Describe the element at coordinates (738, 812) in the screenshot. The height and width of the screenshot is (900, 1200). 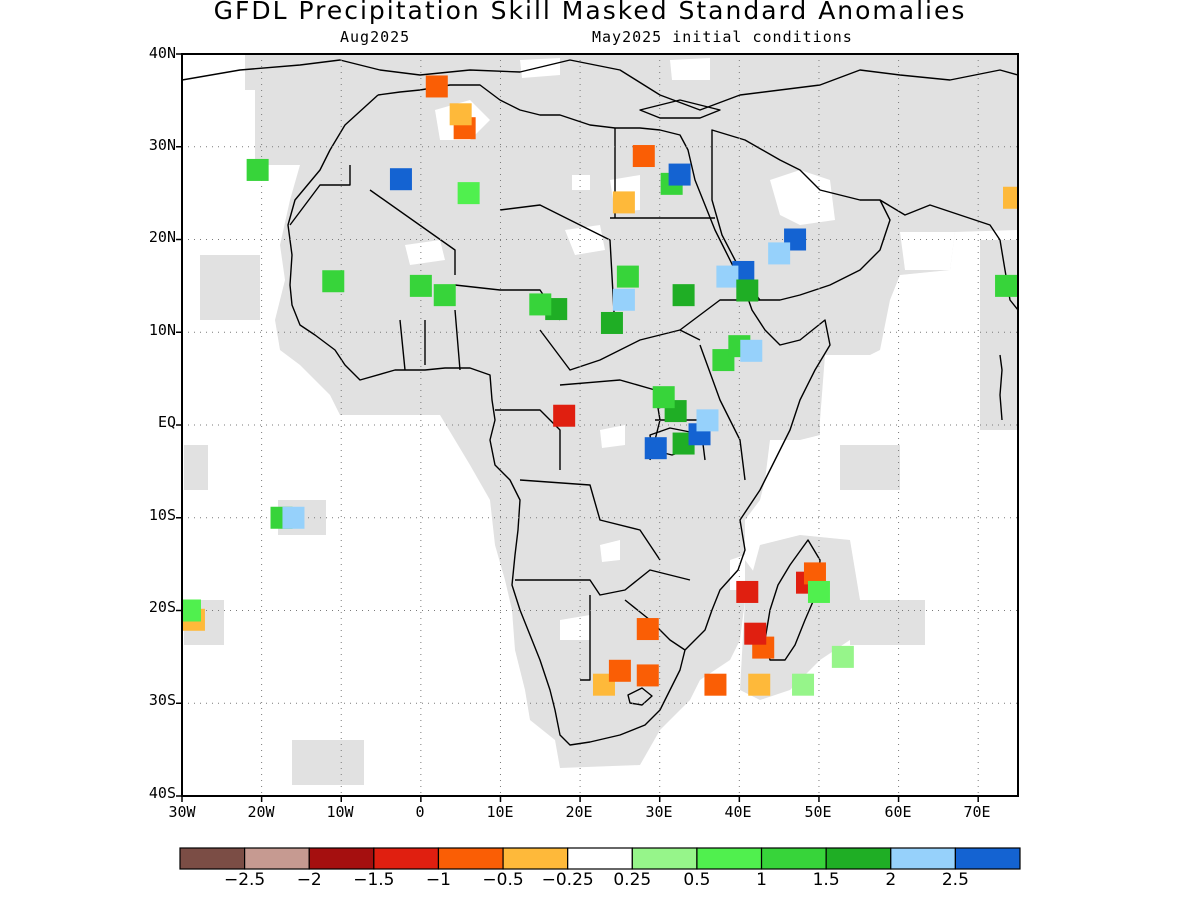
I see `lon-label: 40E` at that location.